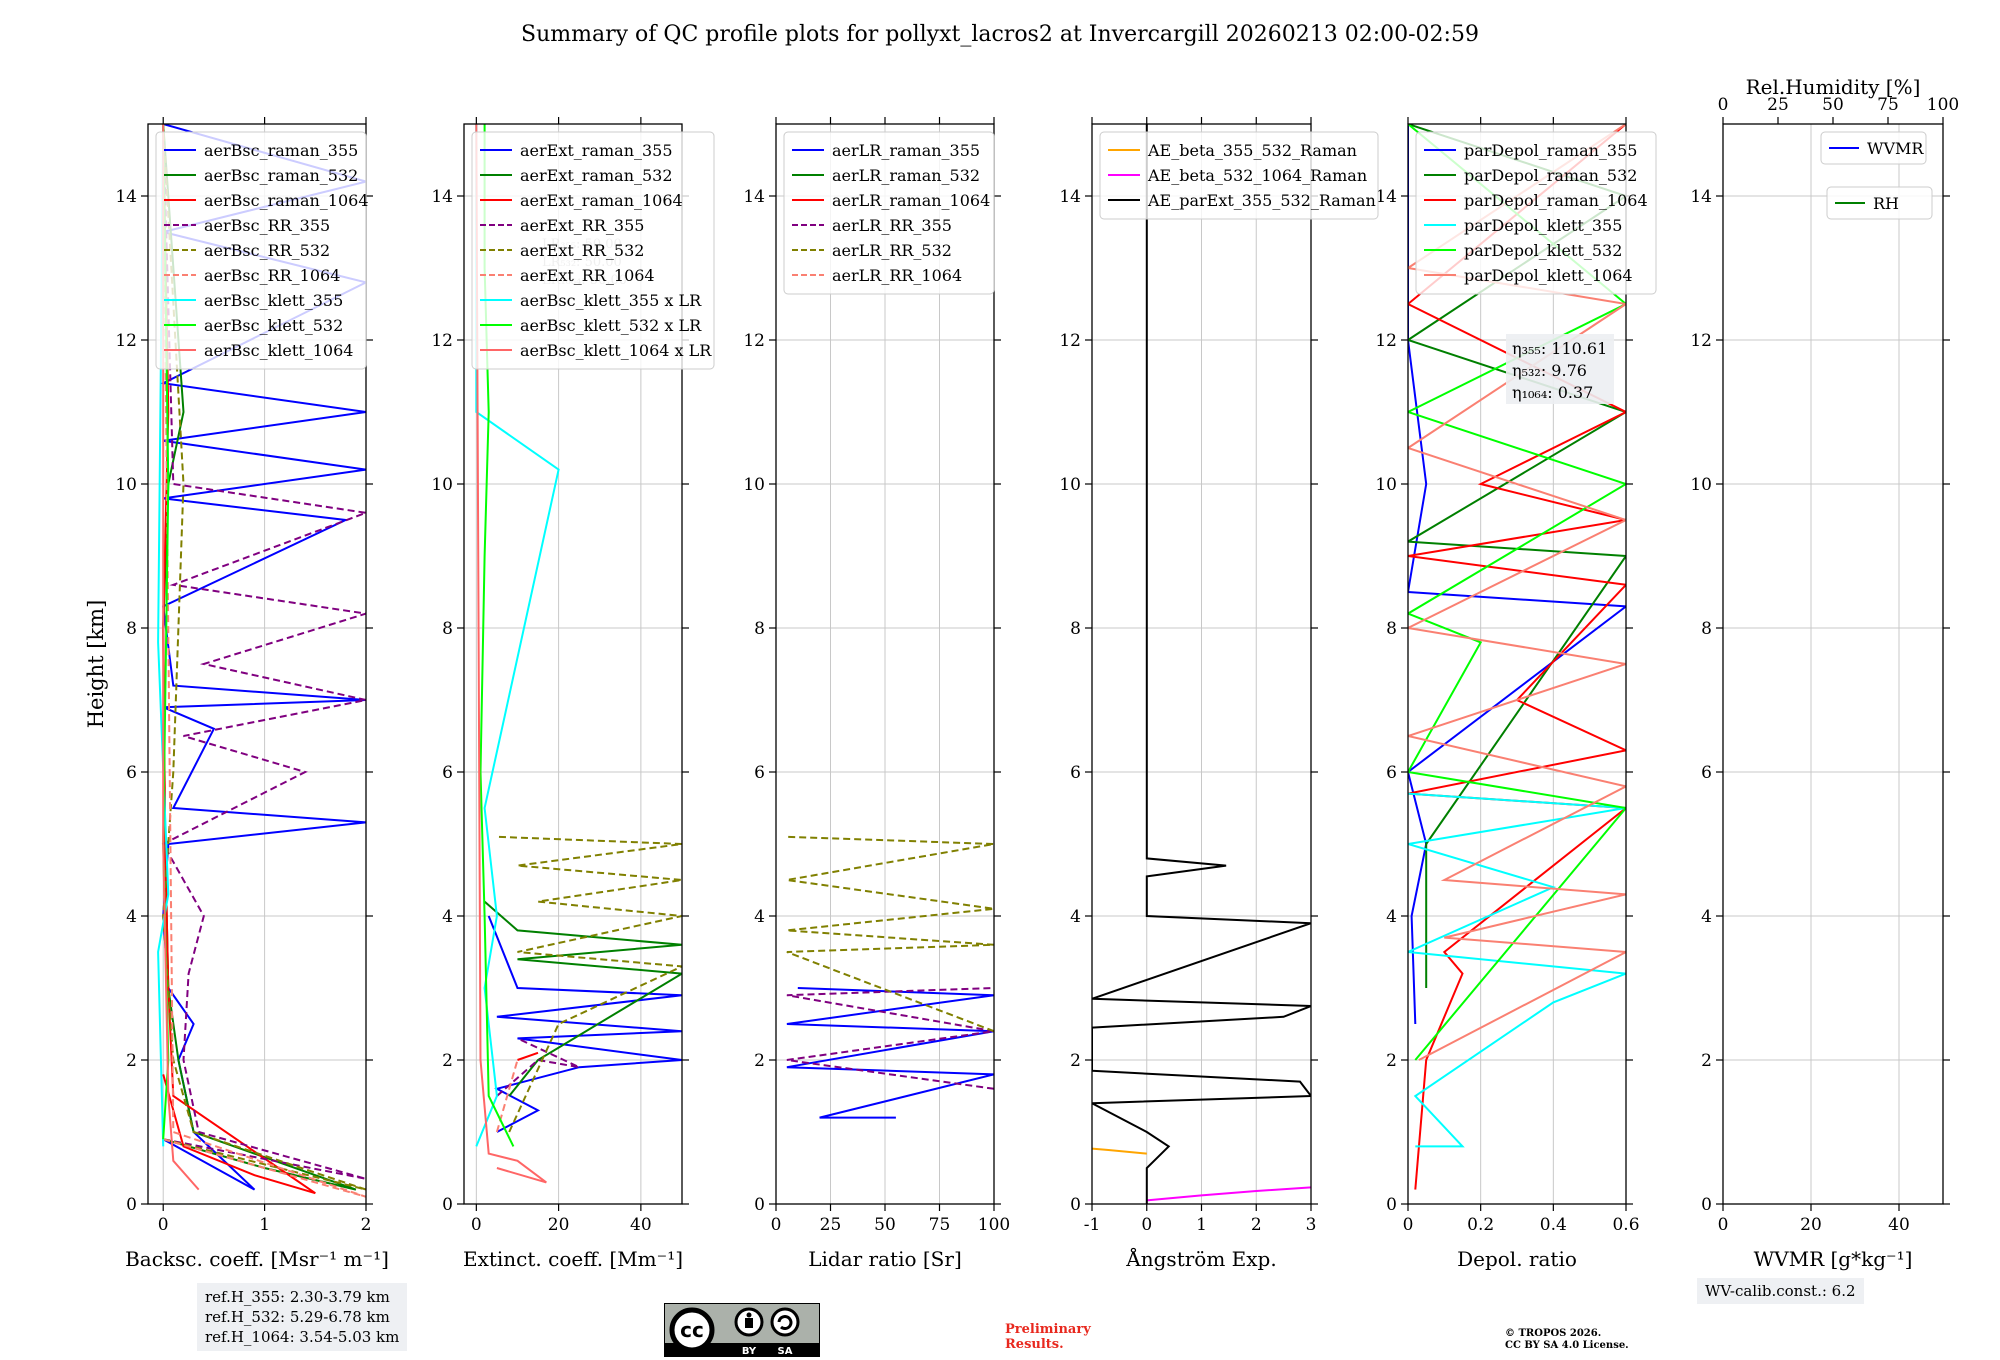 This screenshot has height=1360, width=2000. I want to click on legend-label: AE_beta_355_532_Raman, so click(1252, 150).